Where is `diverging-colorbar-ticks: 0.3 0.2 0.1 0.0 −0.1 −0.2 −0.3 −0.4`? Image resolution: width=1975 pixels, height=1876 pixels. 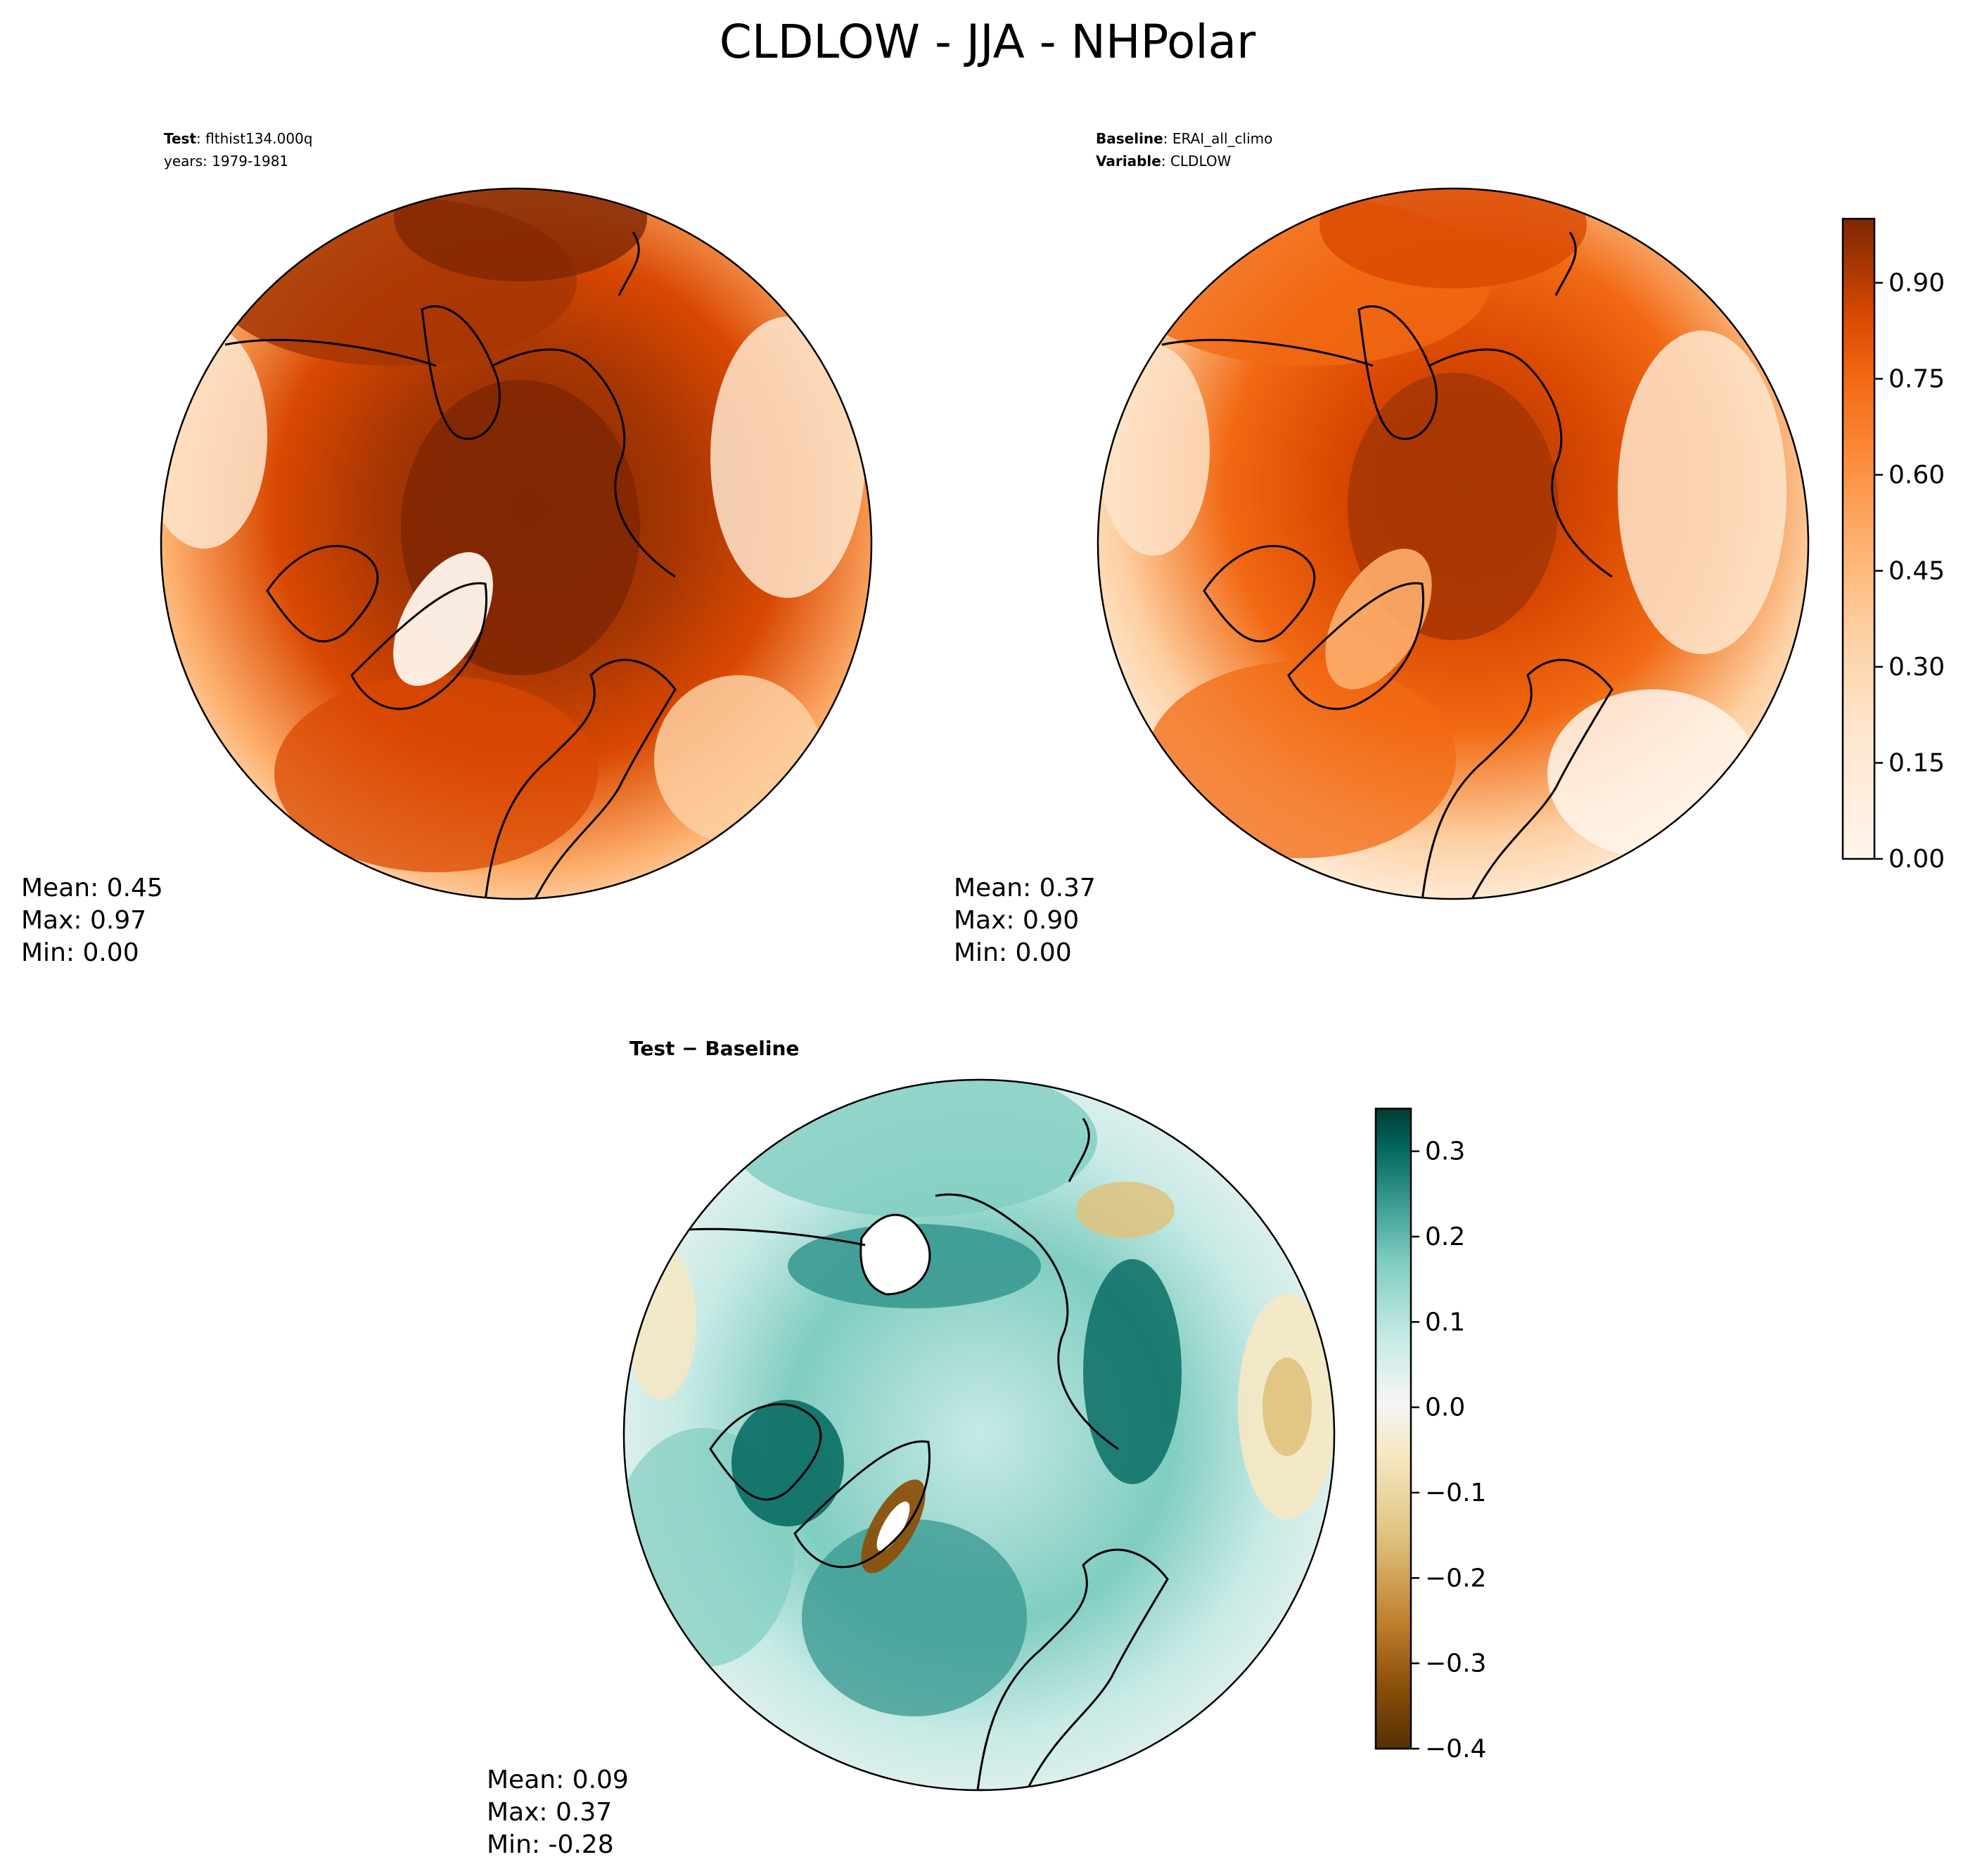
diverging-colorbar-ticks: 0.3 0.2 0.1 0.0 −0.1 −0.2 −0.3 −0.4 is located at coordinates (1448, 1450).